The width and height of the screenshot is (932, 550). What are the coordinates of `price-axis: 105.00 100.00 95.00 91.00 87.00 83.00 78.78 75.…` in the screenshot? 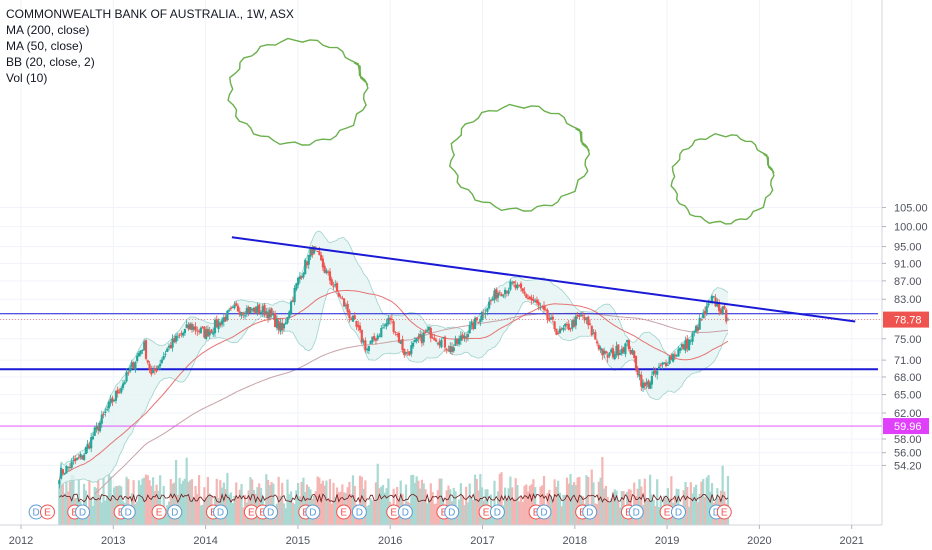 It's located at (906, 275).